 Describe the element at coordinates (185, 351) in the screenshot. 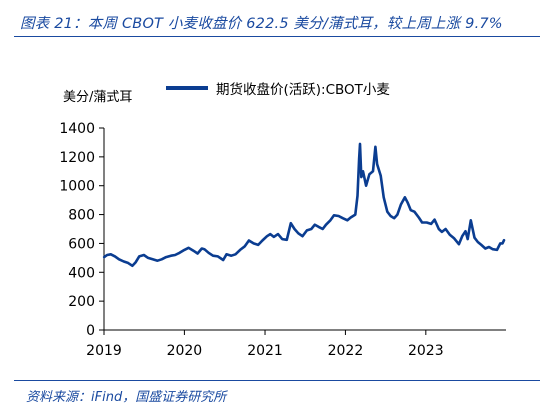

I see `x-tick-label: 2020` at that location.